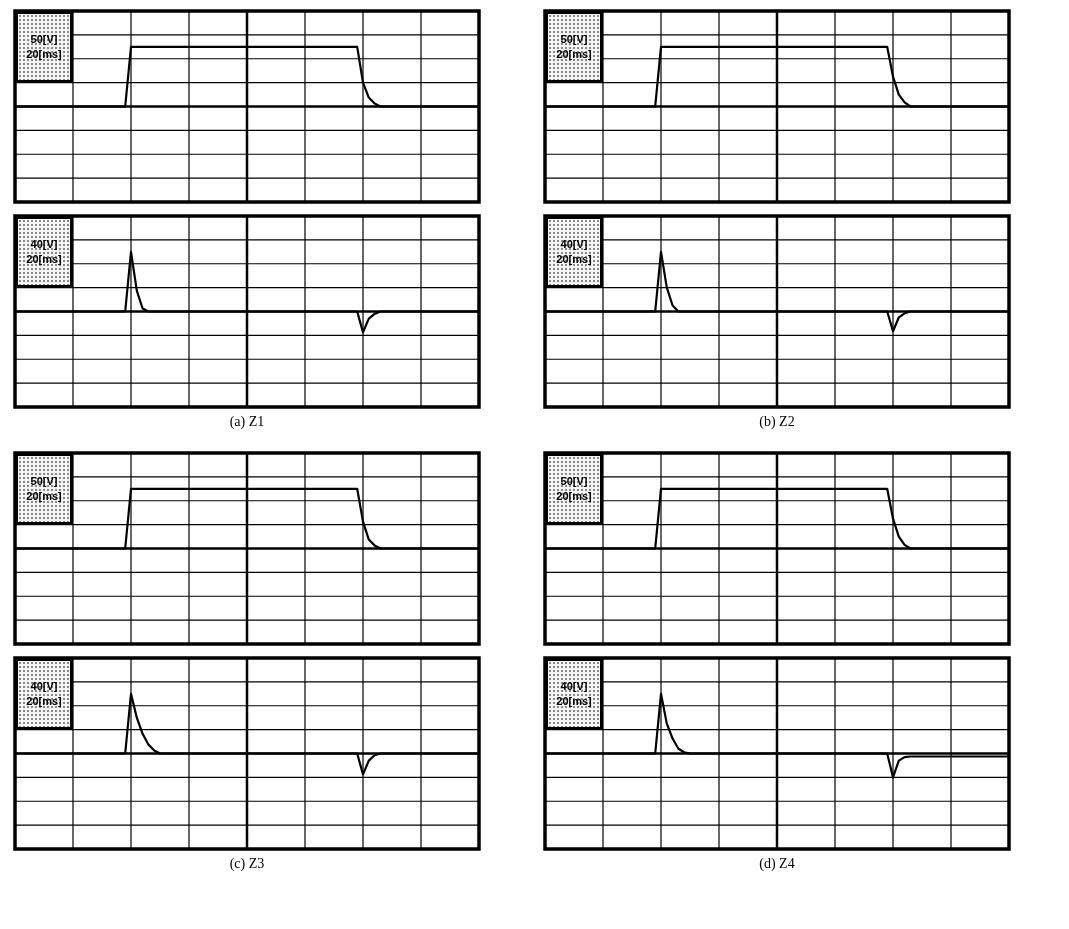 The width and height of the screenshot is (1069, 929). What do you see at coordinates (777, 864) in the screenshot?
I see `text: (d) Z4` at bounding box center [777, 864].